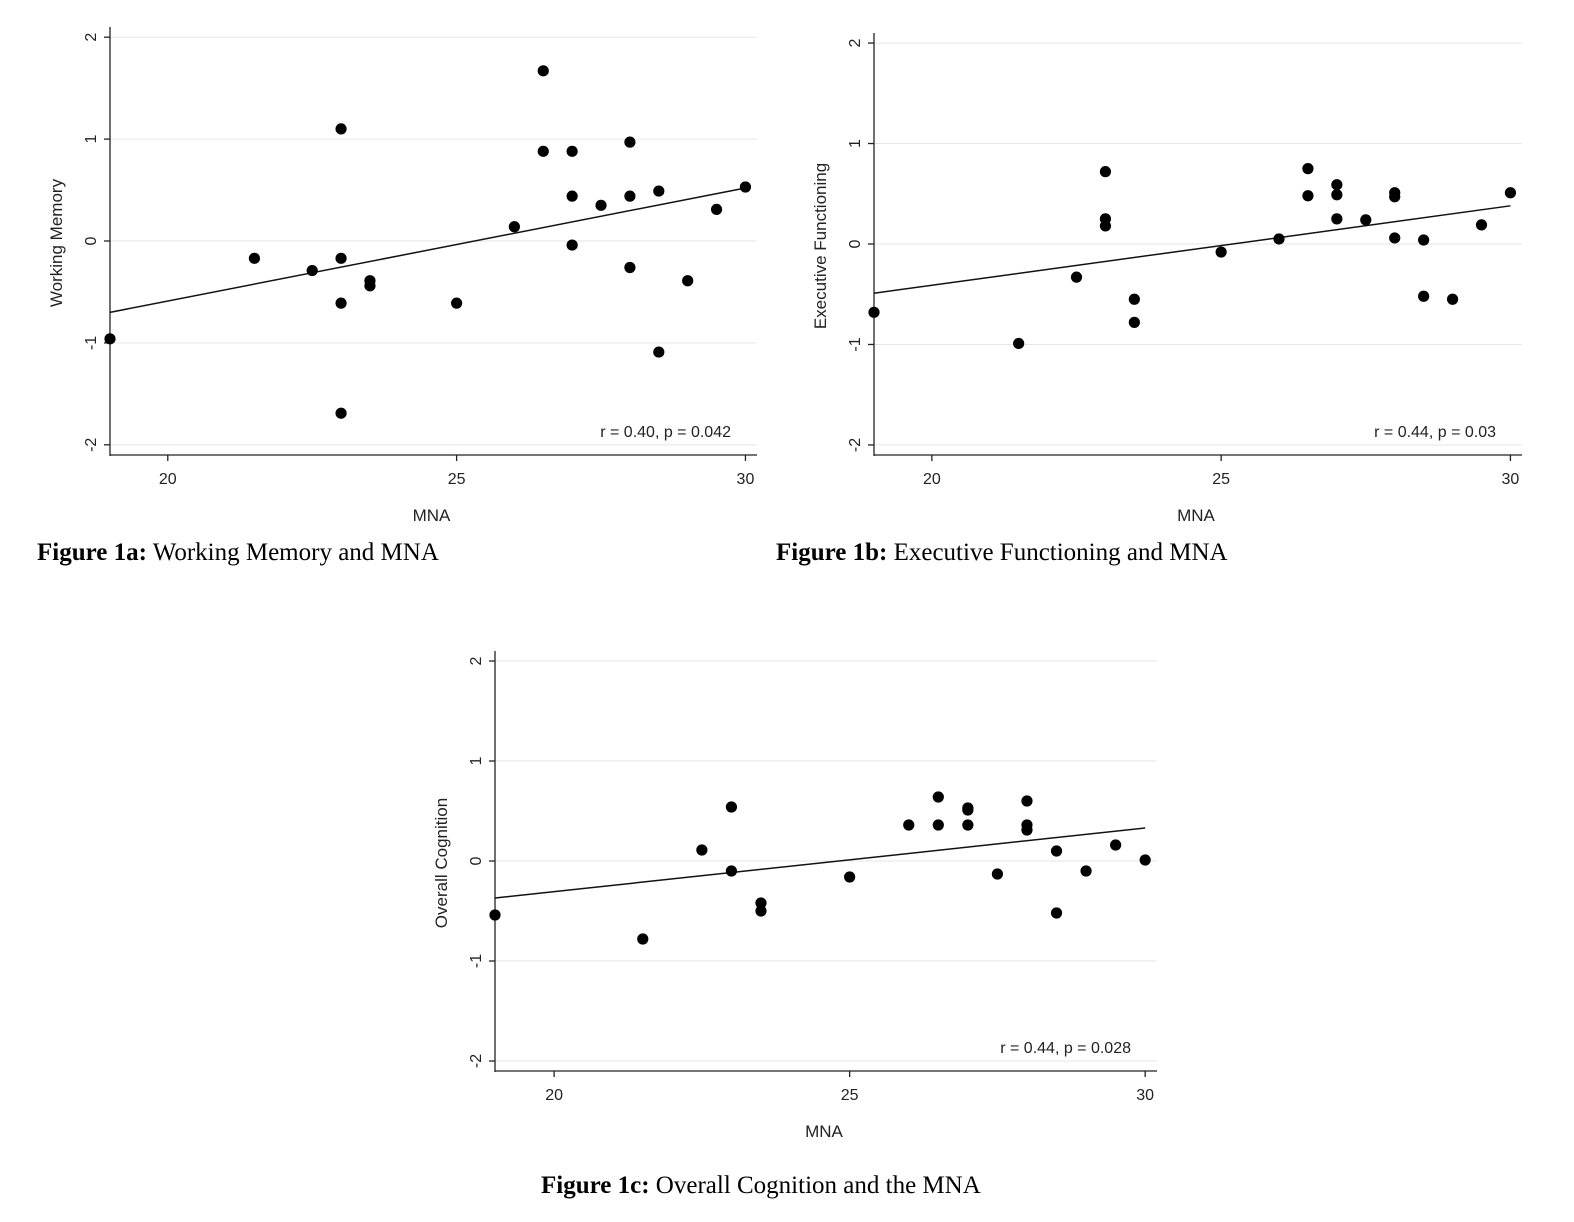 The height and width of the screenshot is (1222, 1574). I want to click on y-axis-title: Working Memory, so click(56, 242).